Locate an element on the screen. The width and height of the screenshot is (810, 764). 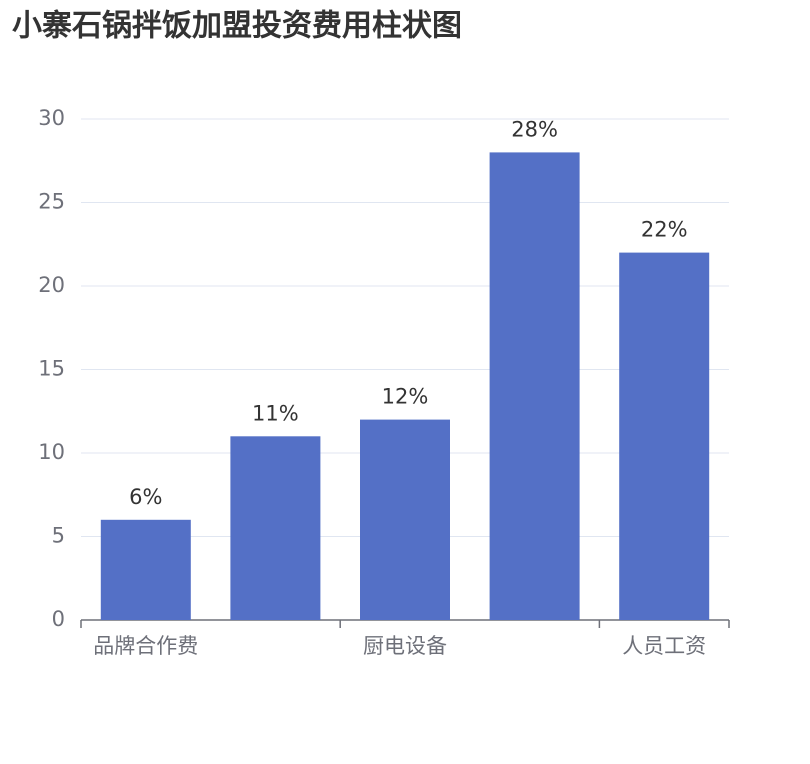
chart-title: 小寨石锅拌饭加盟投资费用柱状图 is located at coordinates (237, 26).